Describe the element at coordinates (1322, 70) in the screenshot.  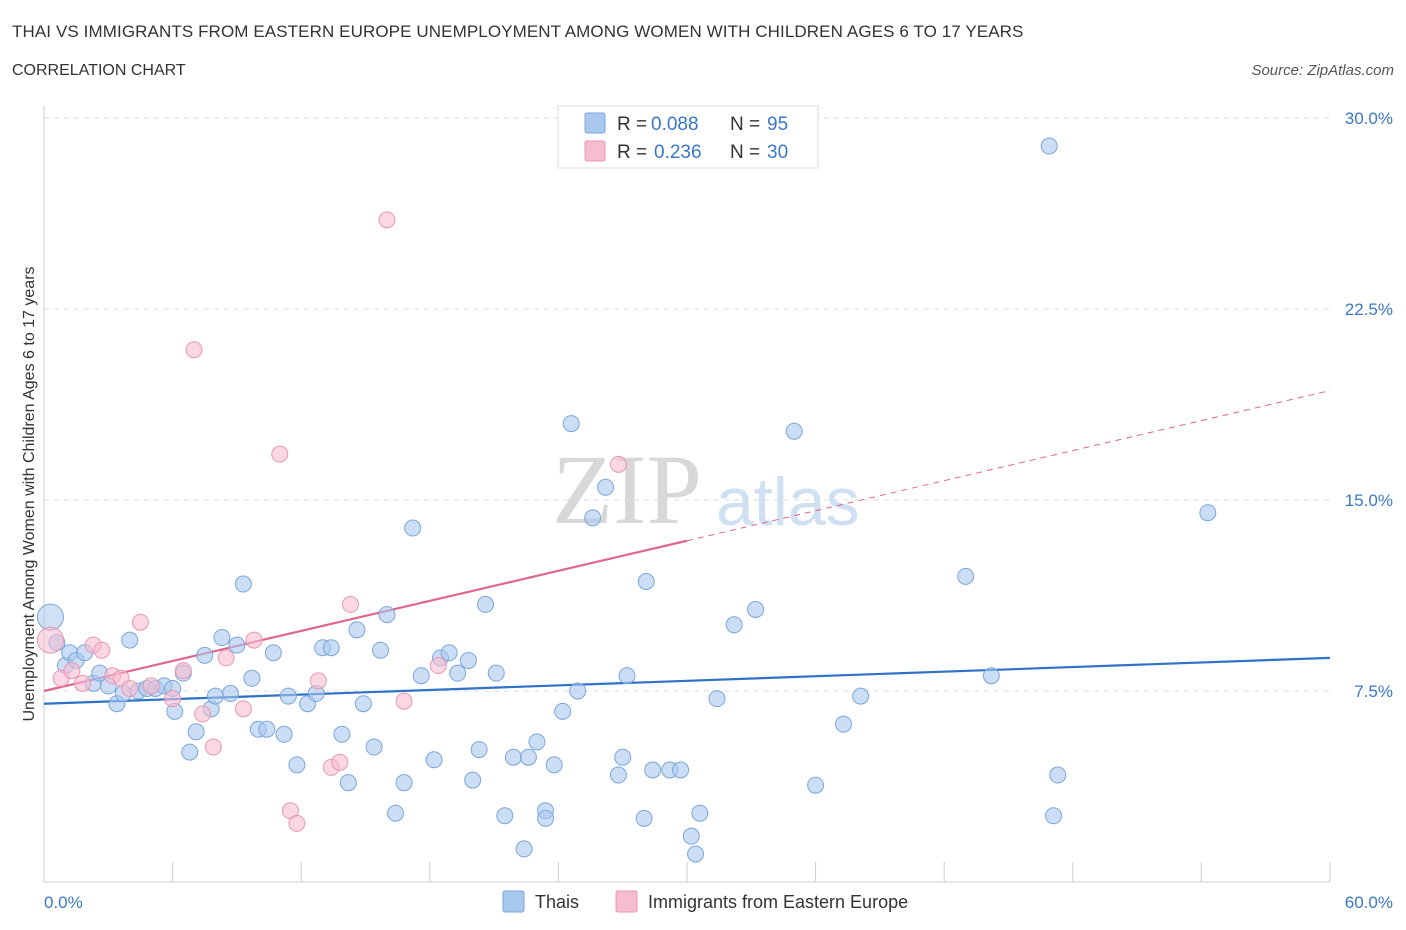
I see `source-credit: Source: ZipAtlas.com` at that location.